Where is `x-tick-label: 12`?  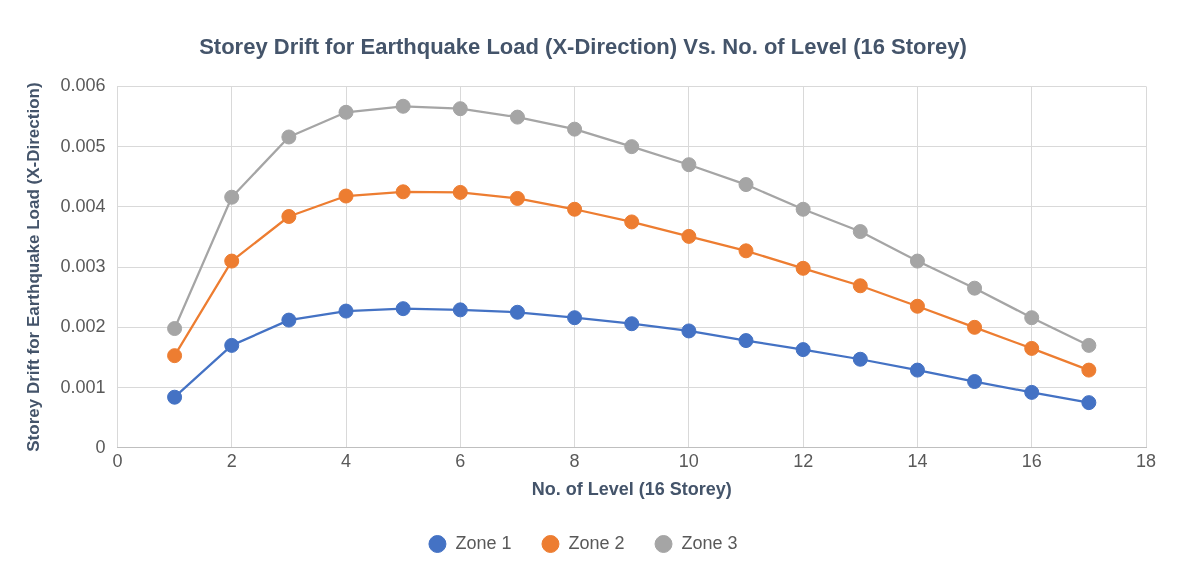
x-tick-label: 12 is located at coordinates (803, 460).